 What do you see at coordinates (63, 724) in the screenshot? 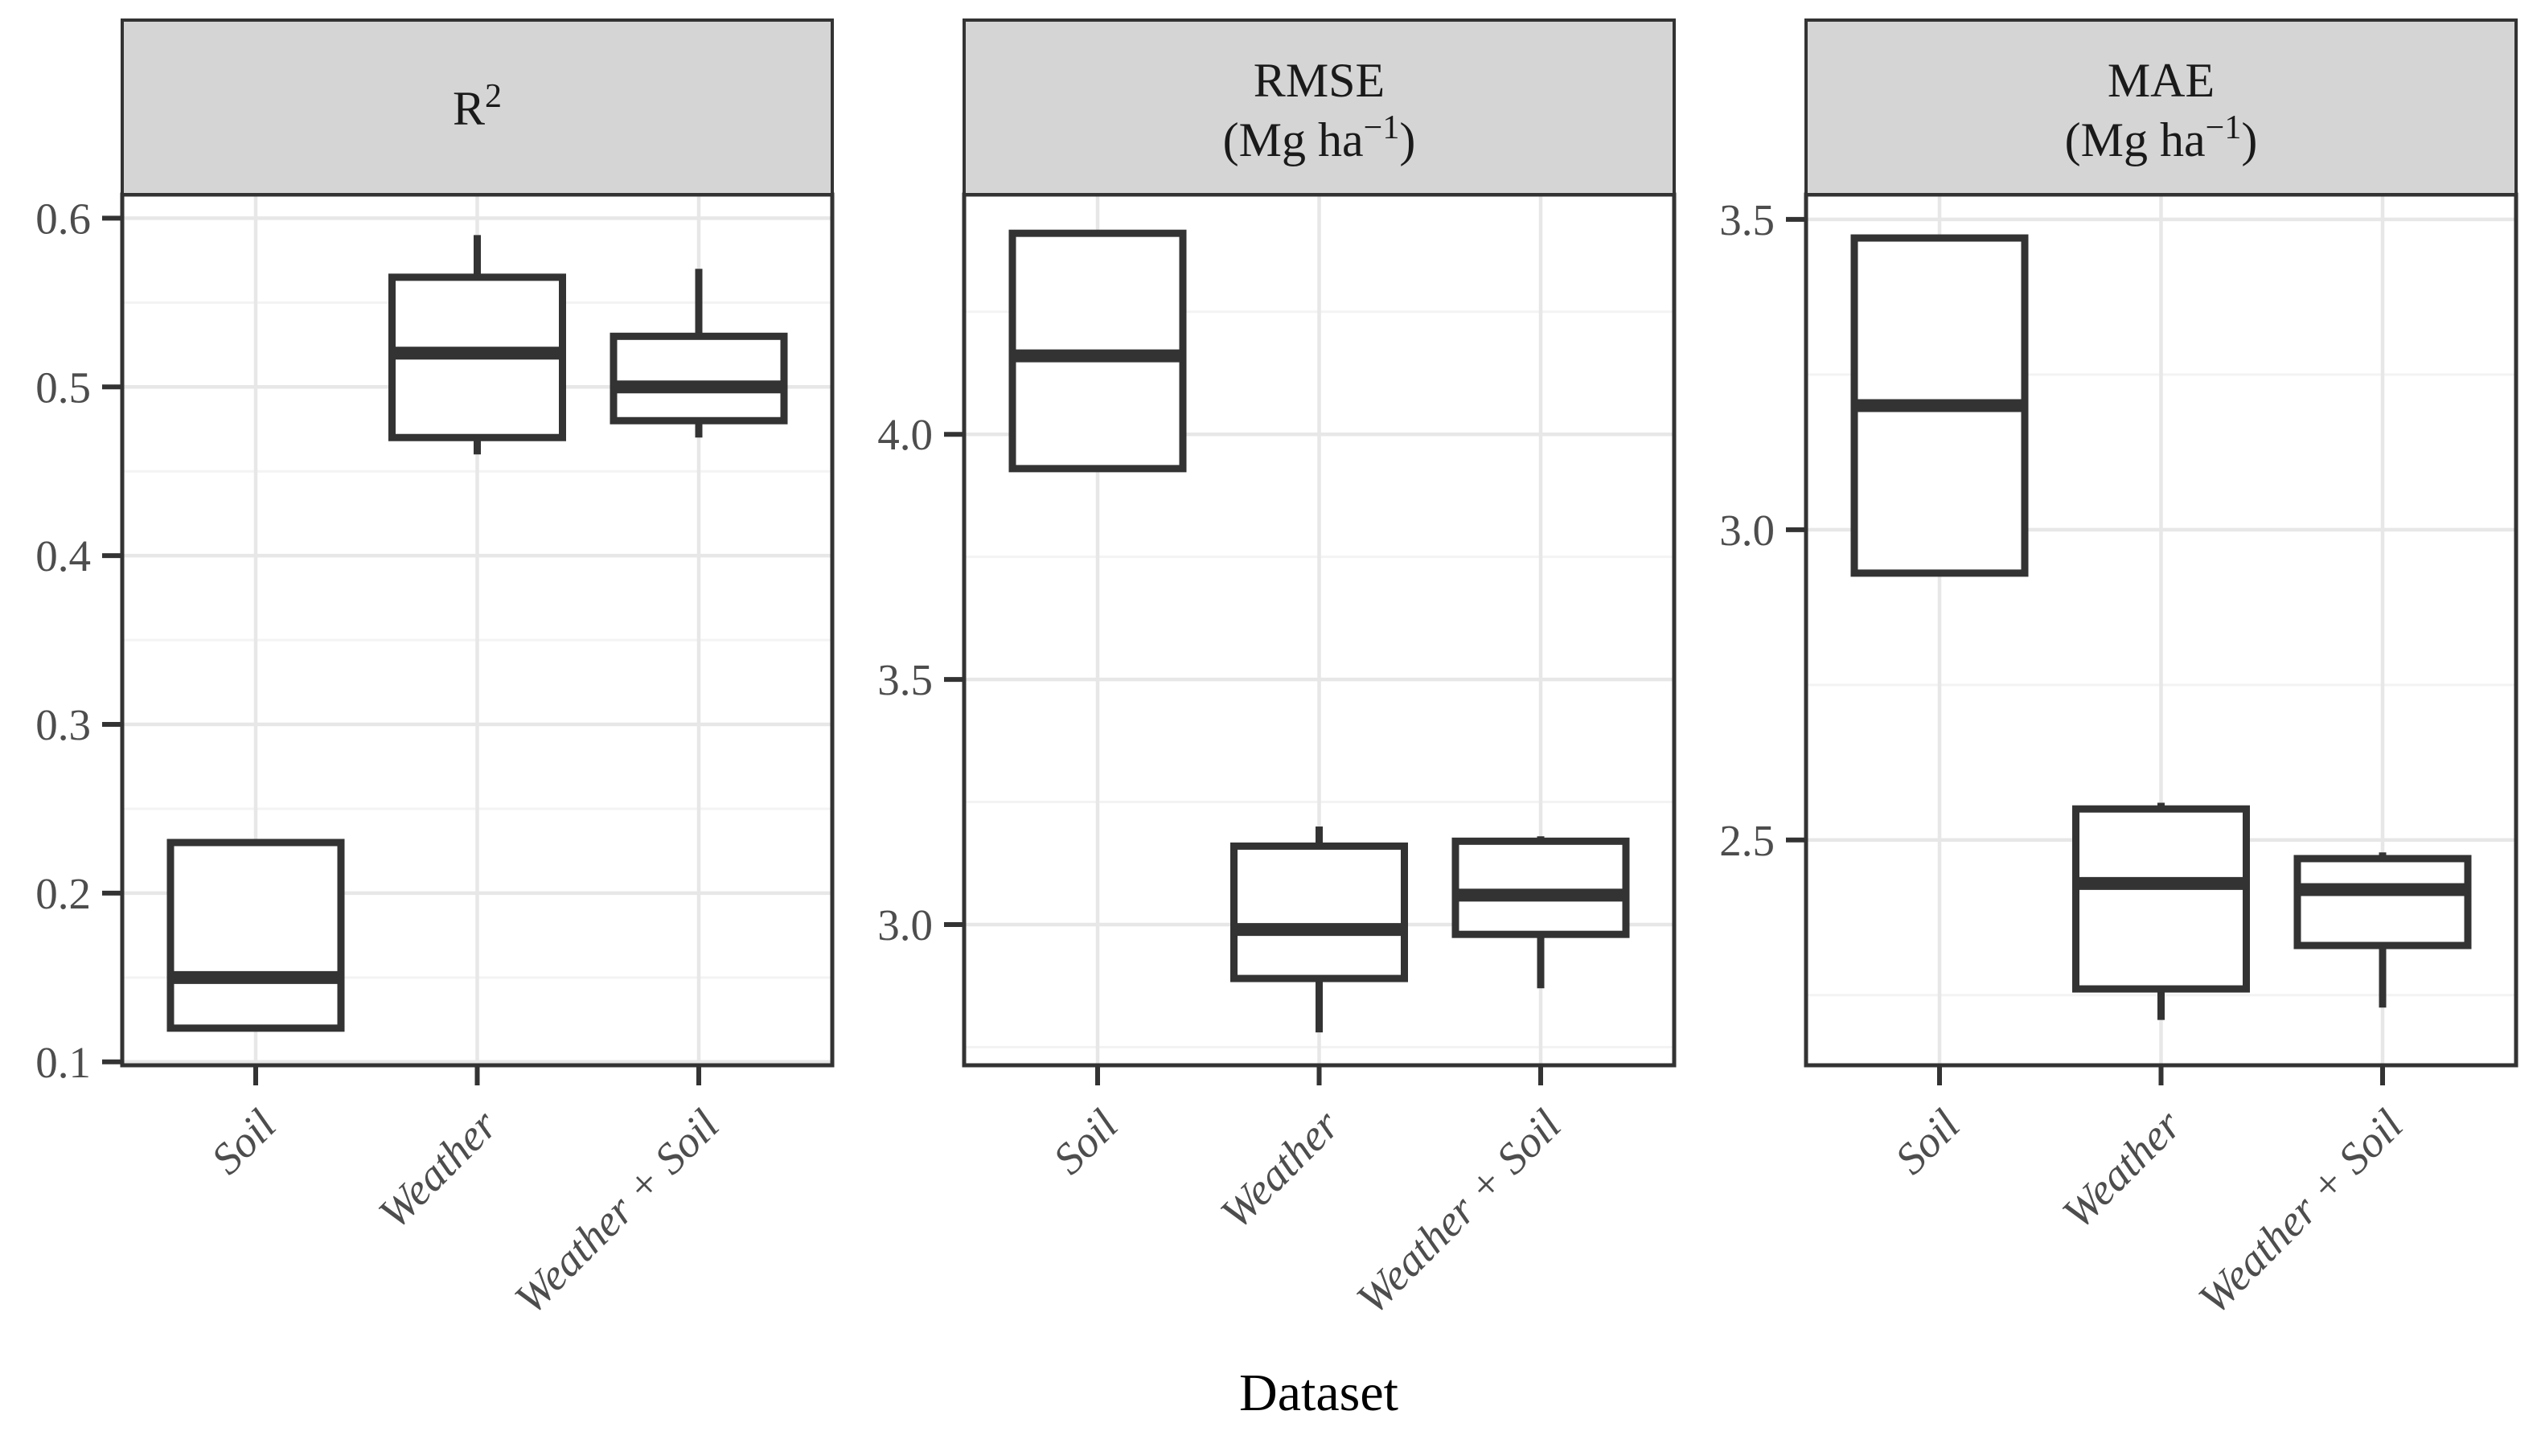
I see `y-tick-label: 0.3` at bounding box center [63, 724].